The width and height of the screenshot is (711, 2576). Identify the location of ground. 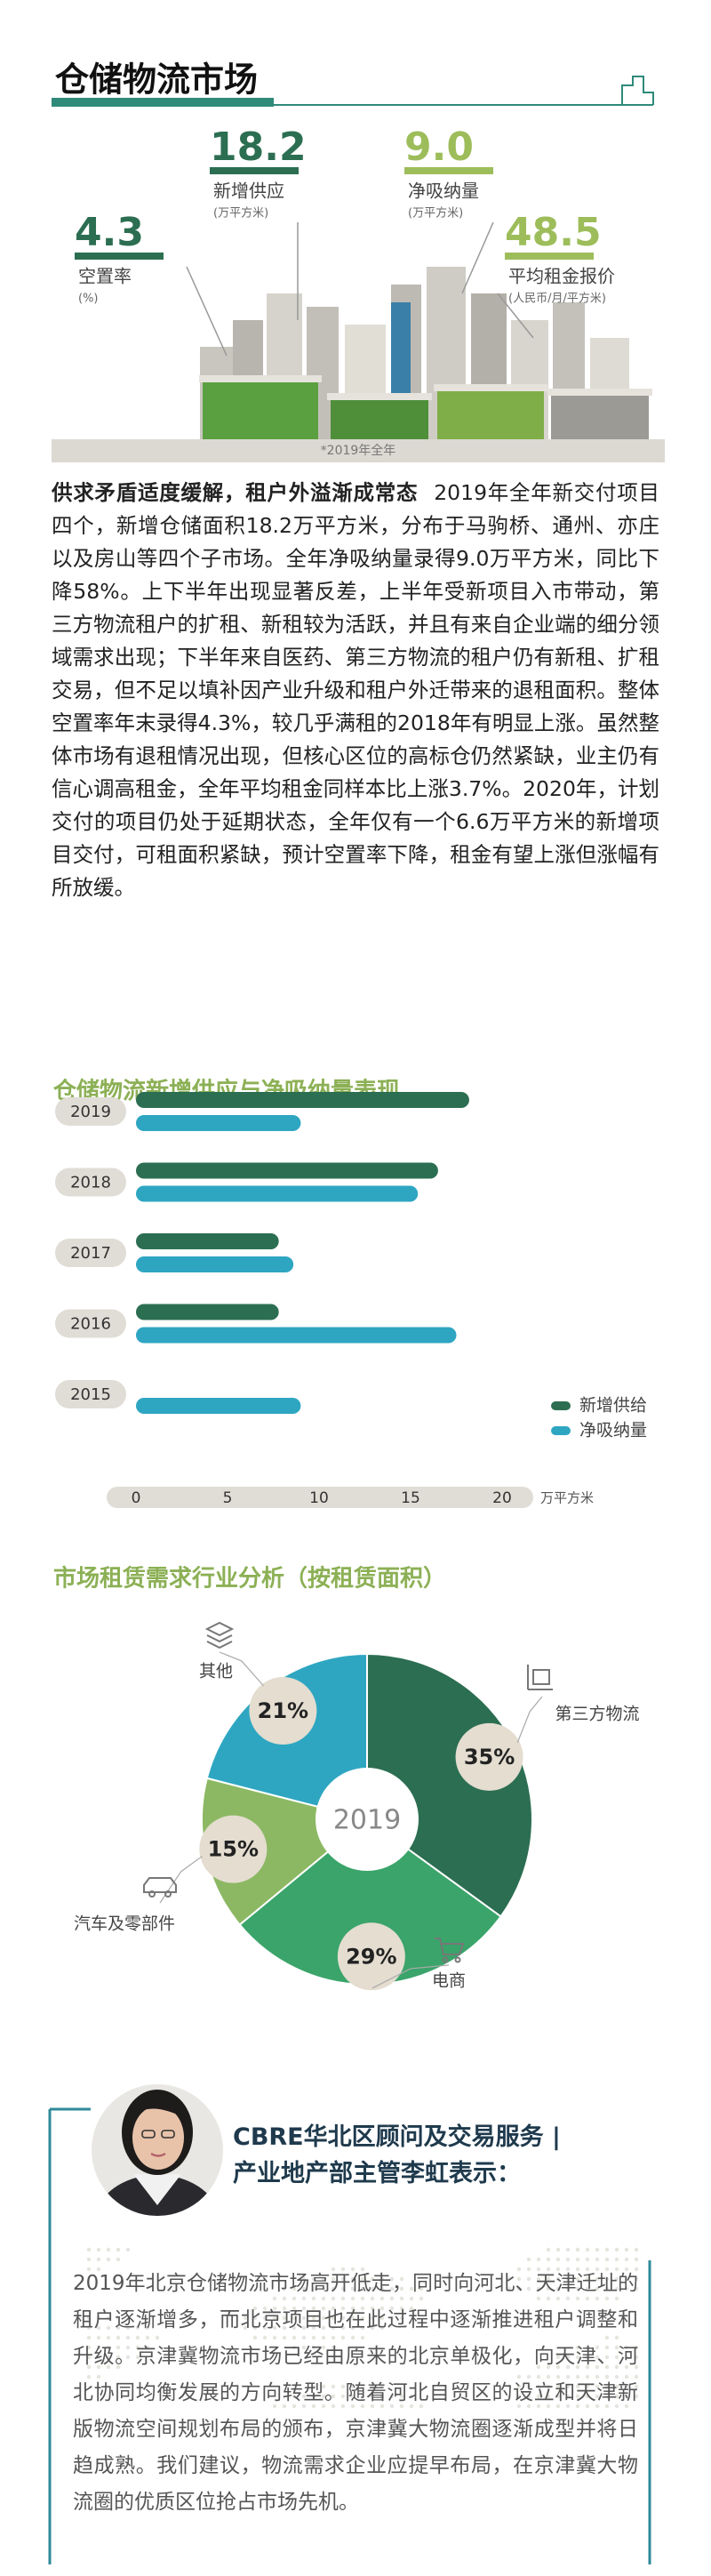
(358, 450).